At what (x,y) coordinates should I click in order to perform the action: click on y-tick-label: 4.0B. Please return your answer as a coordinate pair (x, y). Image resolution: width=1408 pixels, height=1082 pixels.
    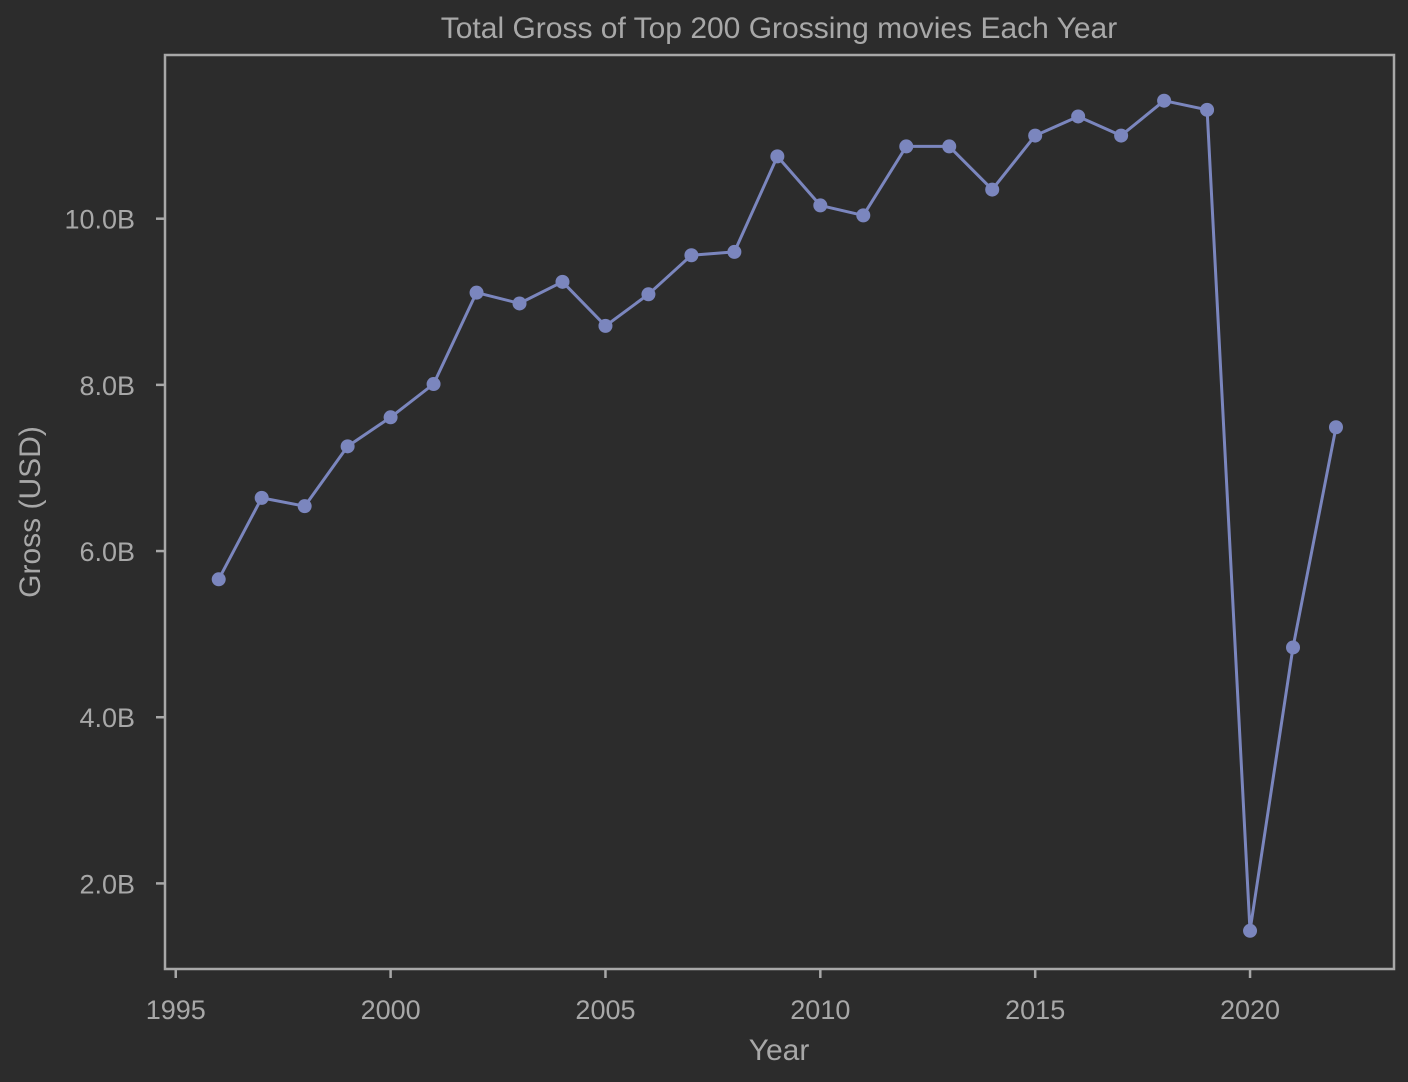
    Looking at the image, I should click on (107, 718).